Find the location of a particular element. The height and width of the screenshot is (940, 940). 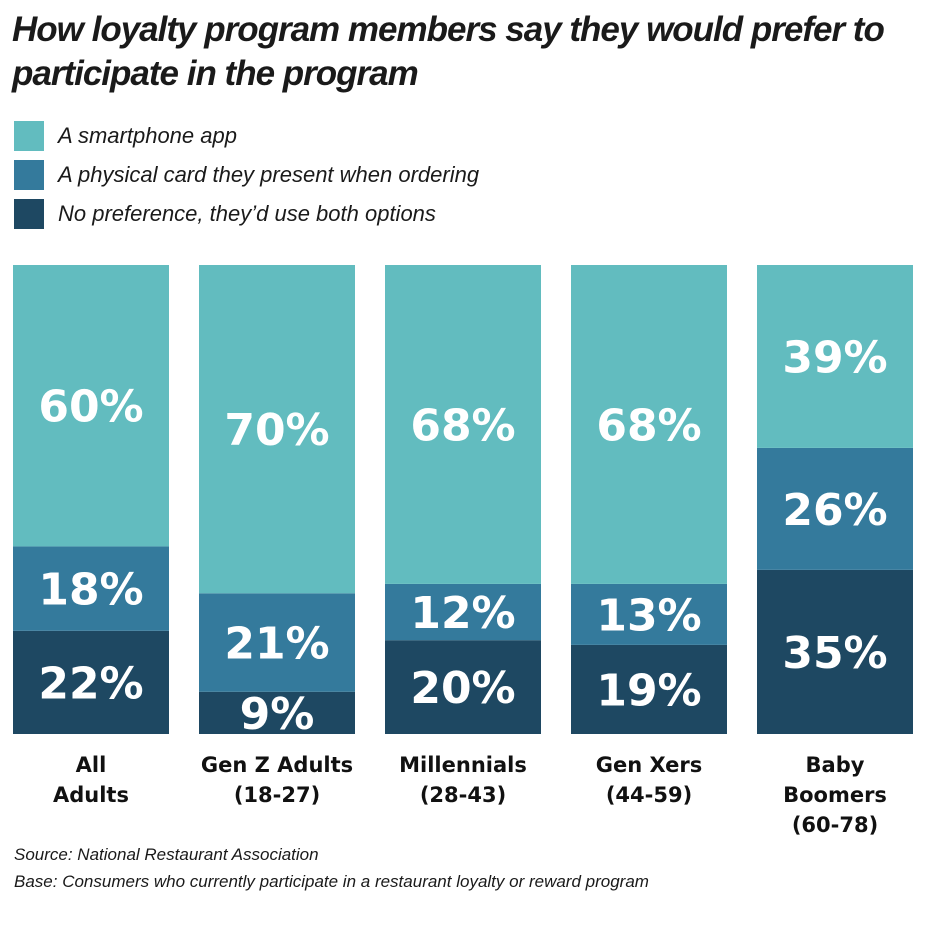

data-label-no-preference-gen-xers: 19% is located at coordinates (648, 690).